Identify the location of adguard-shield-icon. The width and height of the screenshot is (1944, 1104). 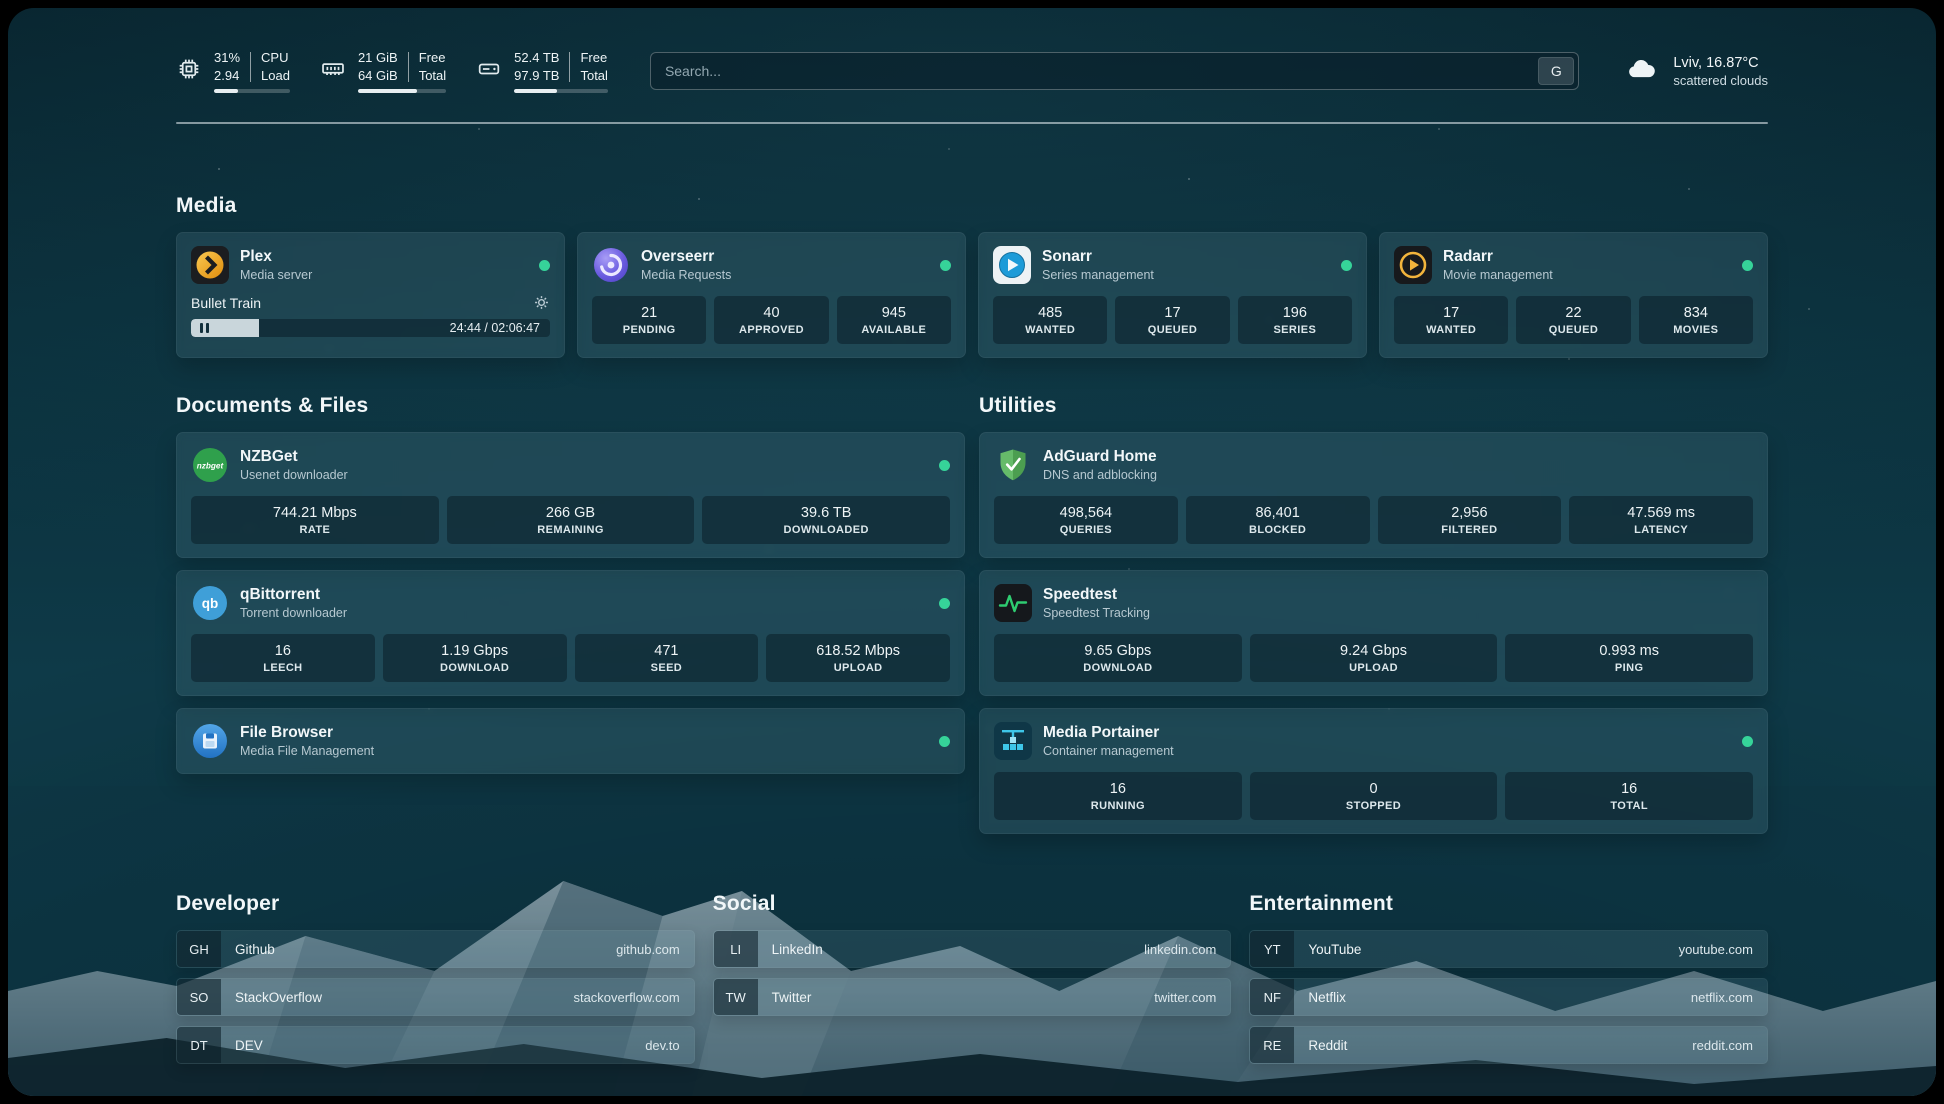
(1013, 465).